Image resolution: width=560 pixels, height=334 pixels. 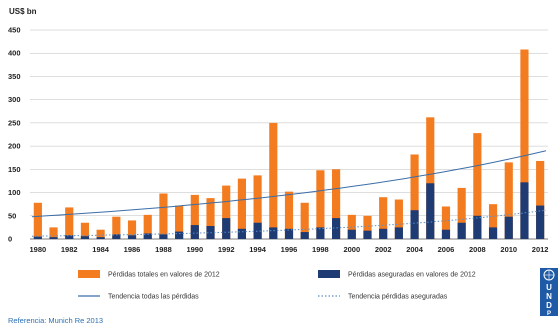 I want to click on y-tick-label: 400, so click(x=14, y=53).